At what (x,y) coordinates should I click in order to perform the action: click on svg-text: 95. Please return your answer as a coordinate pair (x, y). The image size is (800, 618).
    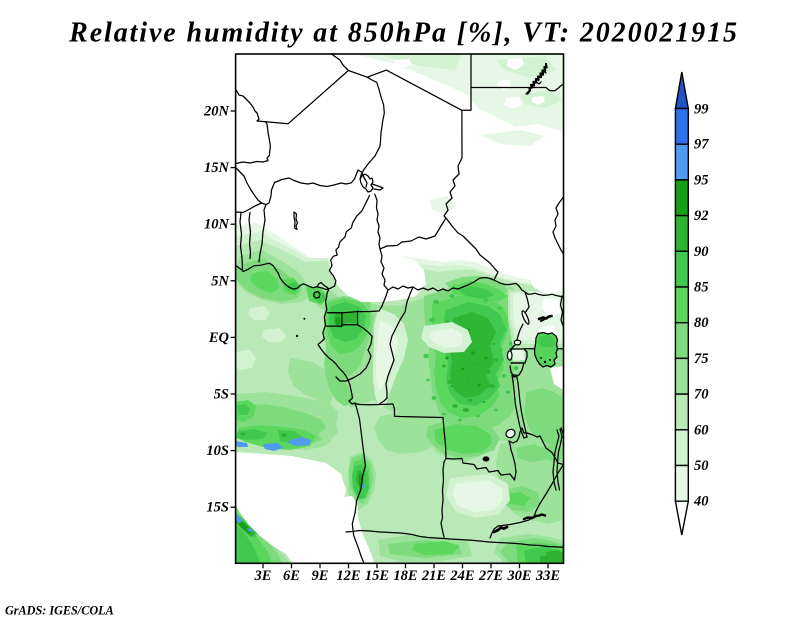
    Looking at the image, I should click on (701, 180).